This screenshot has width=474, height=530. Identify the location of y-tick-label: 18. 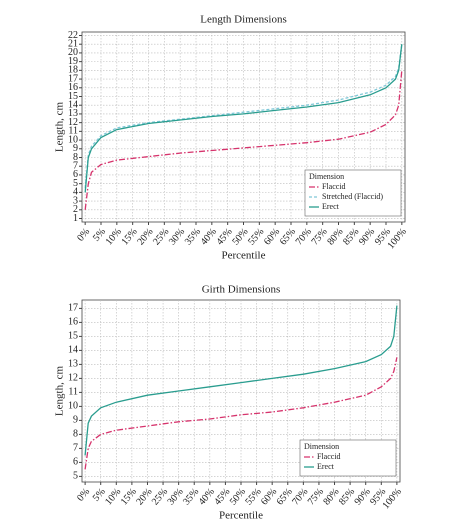
(73, 70).